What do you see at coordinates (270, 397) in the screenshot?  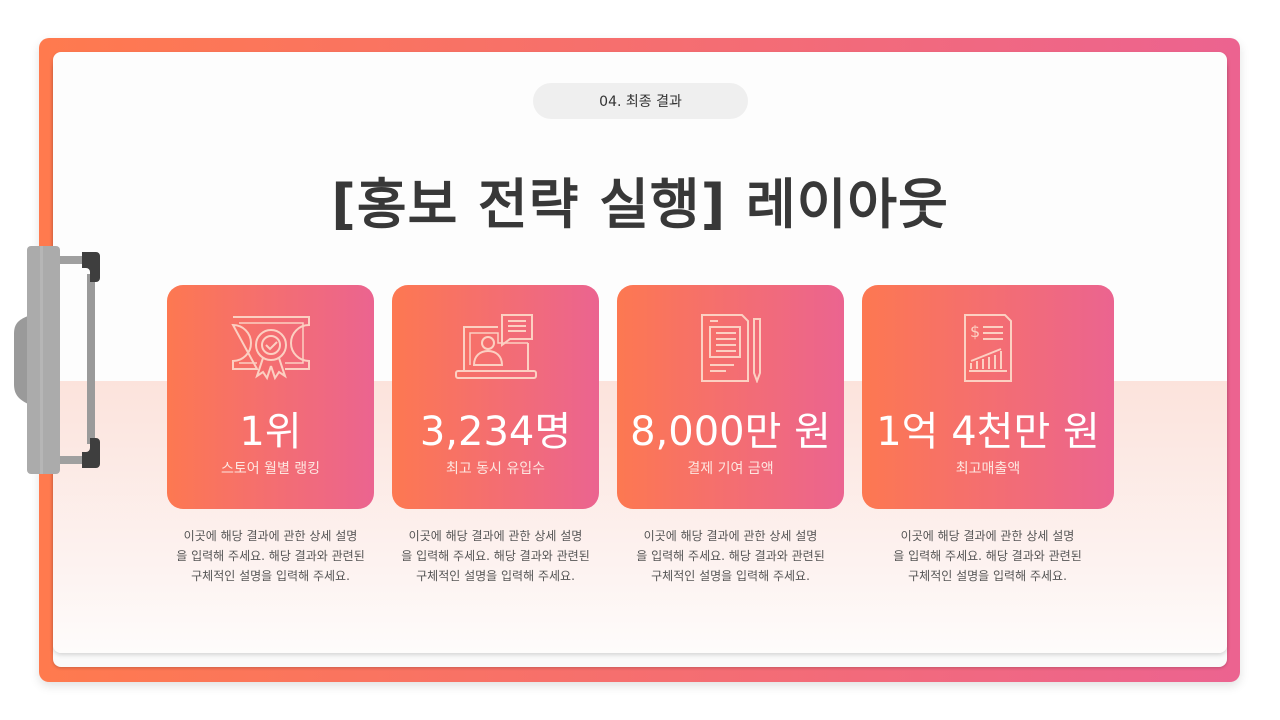 I see `result-card-ranking: 1위 스토어 월별 랭킹` at bounding box center [270, 397].